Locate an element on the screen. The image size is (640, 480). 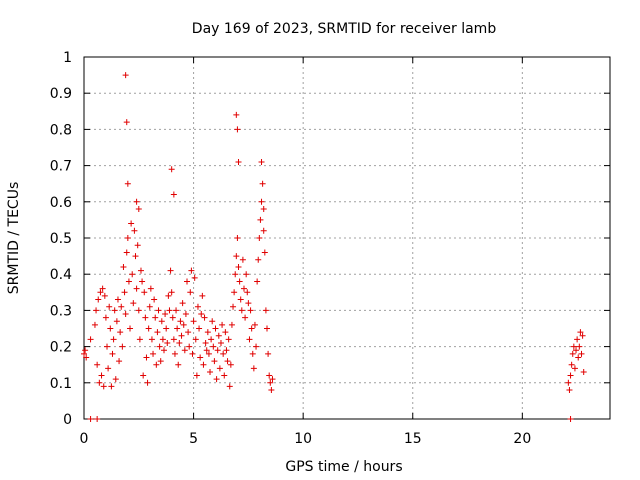
x-tick-label: 0 is located at coordinates (84, 439).